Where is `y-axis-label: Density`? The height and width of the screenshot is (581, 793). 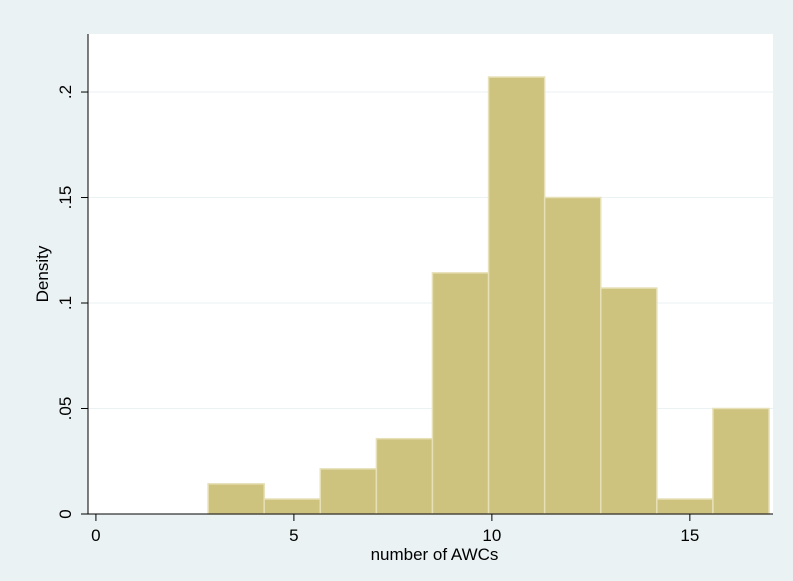 y-axis-label: Density is located at coordinates (42, 273).